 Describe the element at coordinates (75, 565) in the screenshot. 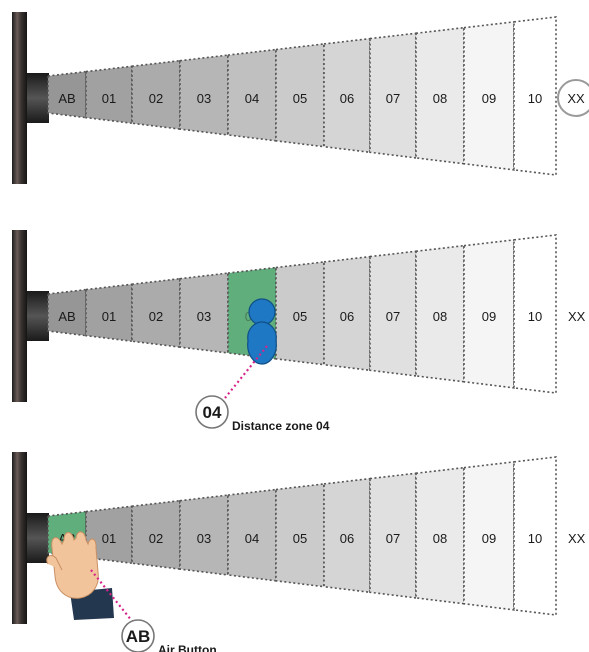

I see `hand-palm` at that location.